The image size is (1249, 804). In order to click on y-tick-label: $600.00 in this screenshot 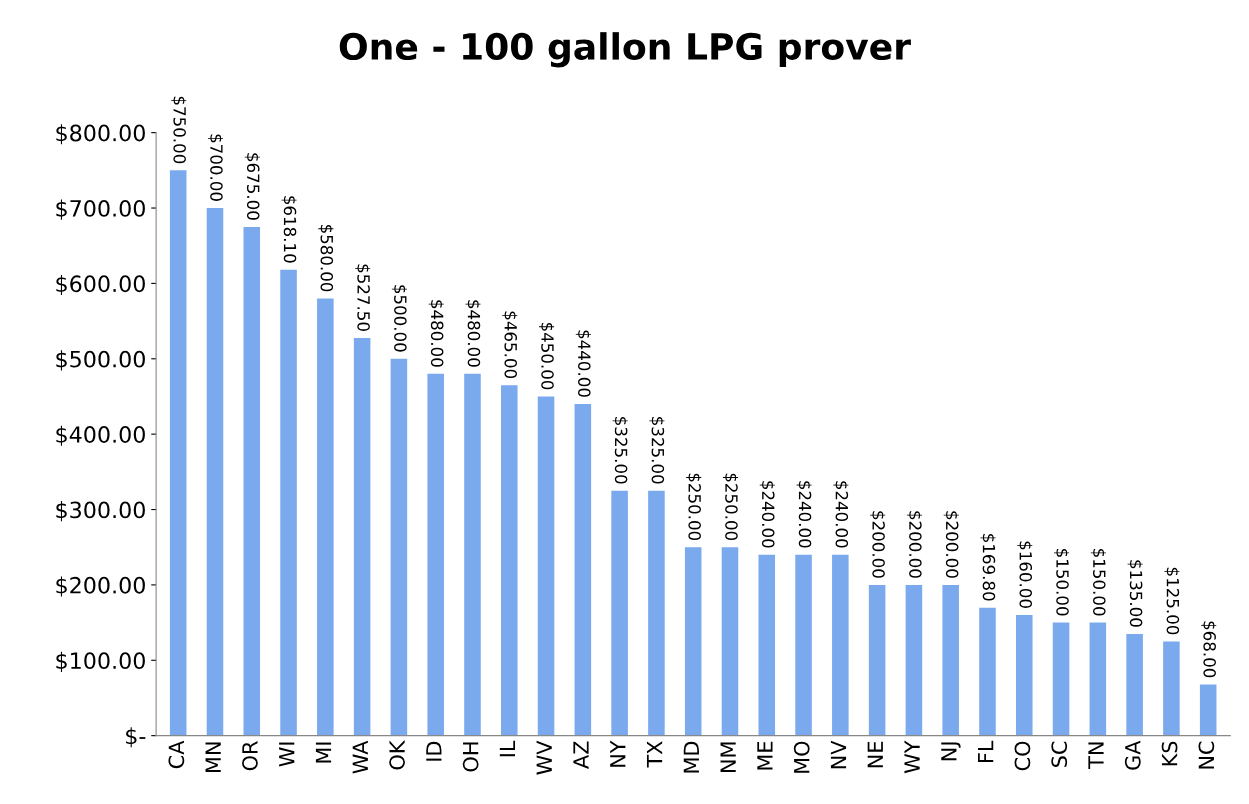, I will do `click(100, 285)`.